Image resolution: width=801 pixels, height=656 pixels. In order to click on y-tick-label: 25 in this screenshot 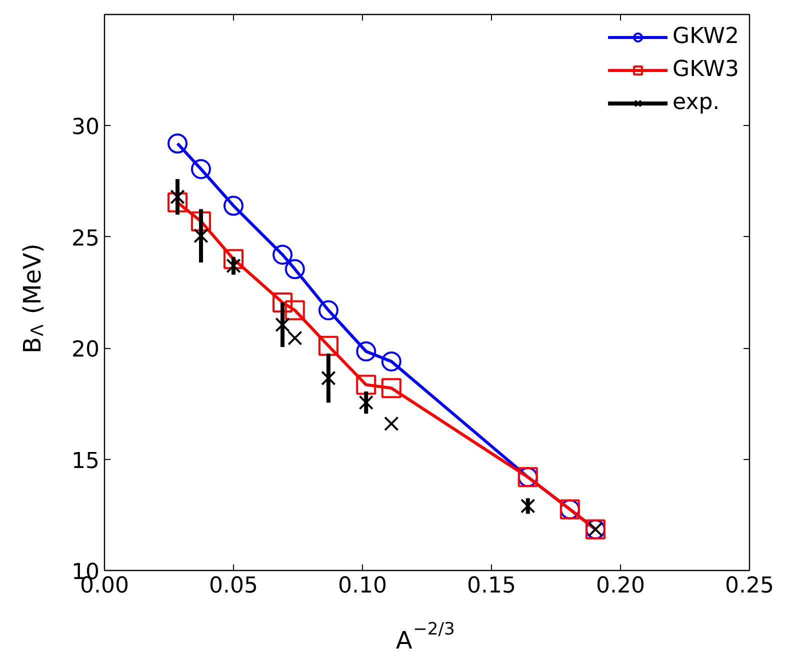, I will do `click(86, 239)`.